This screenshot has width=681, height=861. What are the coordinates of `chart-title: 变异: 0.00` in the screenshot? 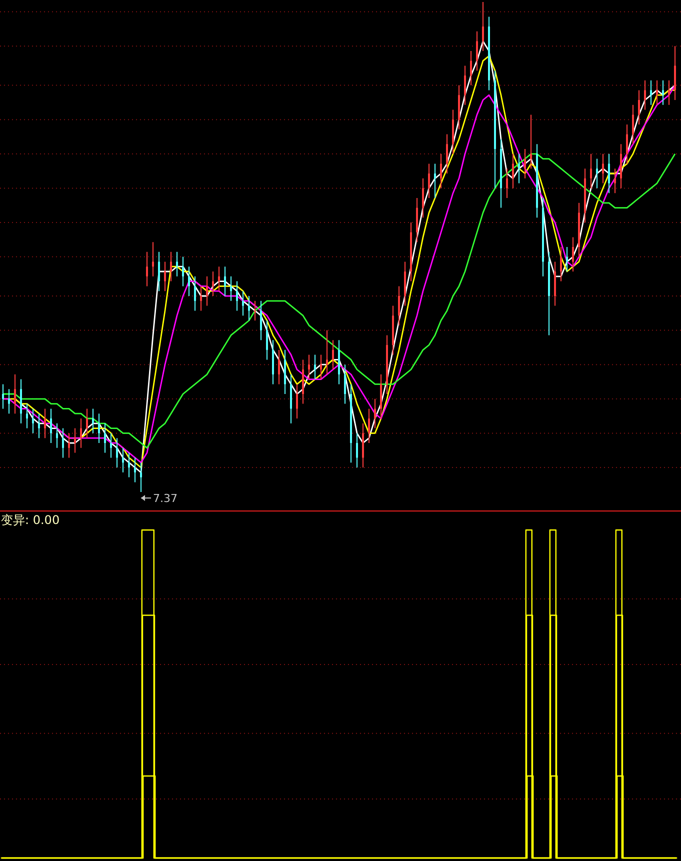 It's located at (30, 520).